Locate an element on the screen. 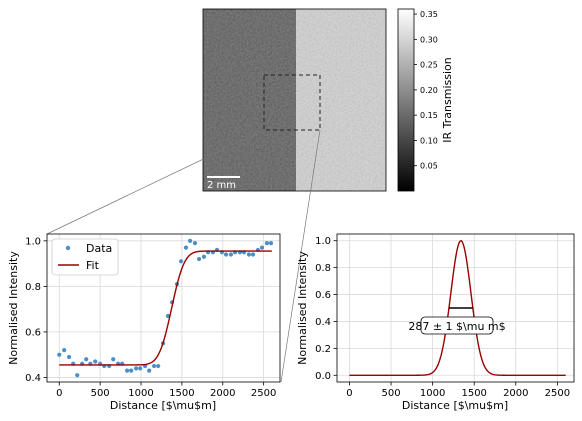 The image size is (582, 421). left-y-axis-label: Normalised Intensity is located at coordinates (13, 308).